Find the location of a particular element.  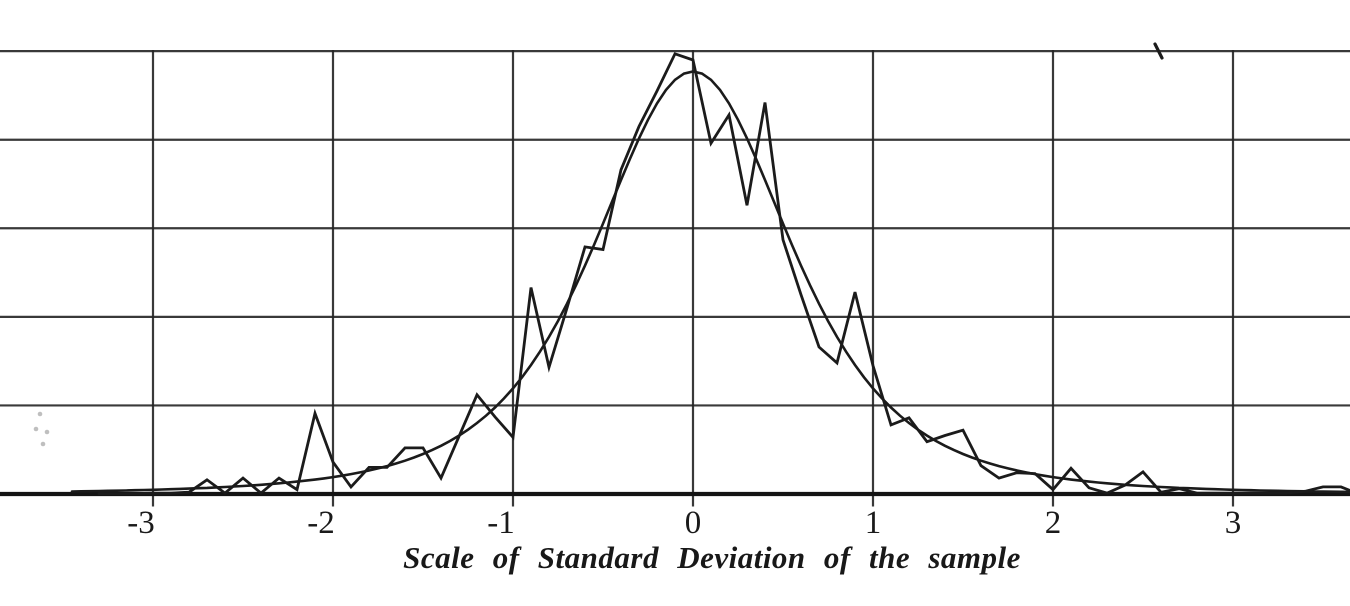

x-tick-label: 2 is located at coordinates (1053, 523).